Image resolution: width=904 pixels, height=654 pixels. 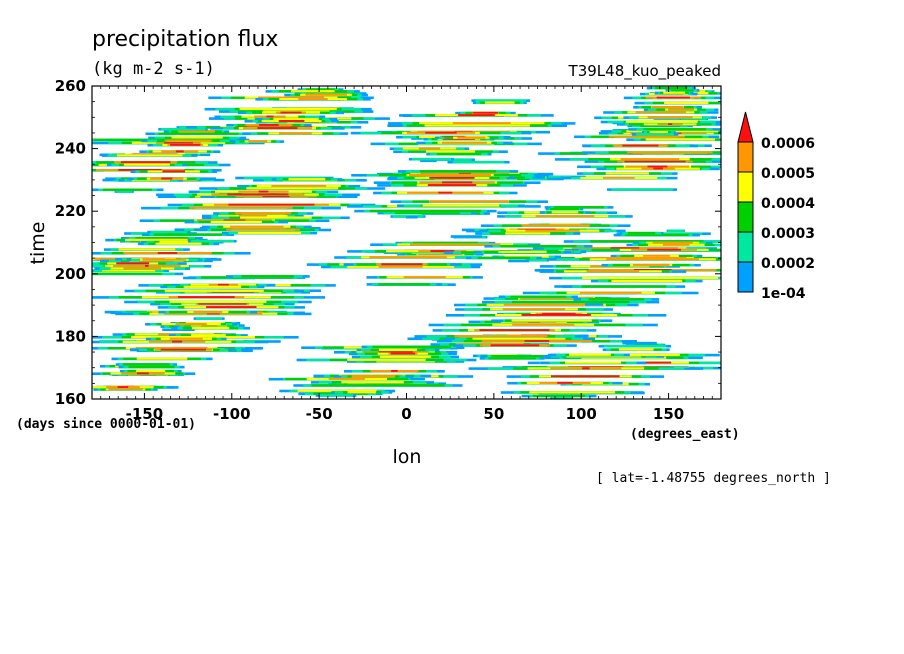 What do you see at coordinates (783, 294) in the screenshot?
I see `colorbar-label: 1e-04` at bounding box center [783, 294].